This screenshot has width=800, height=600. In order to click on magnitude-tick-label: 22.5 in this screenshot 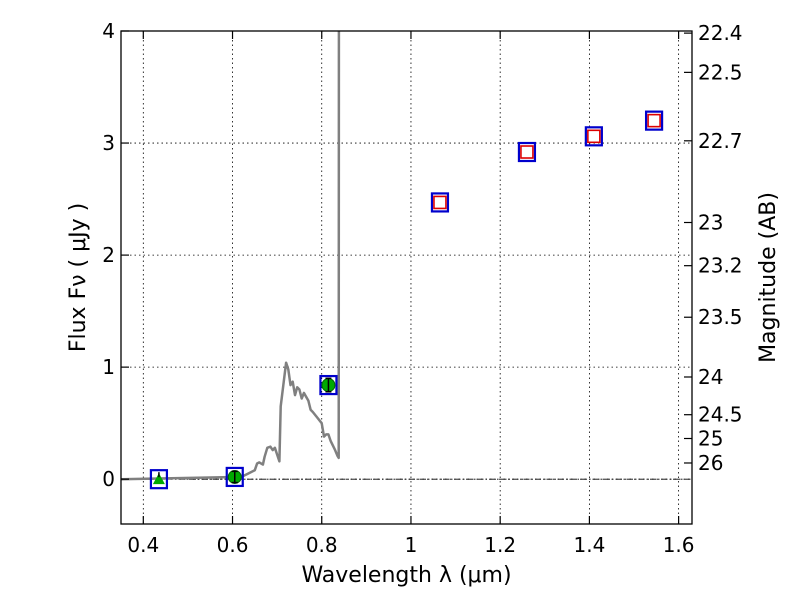, I will do `click(720, 72)`.